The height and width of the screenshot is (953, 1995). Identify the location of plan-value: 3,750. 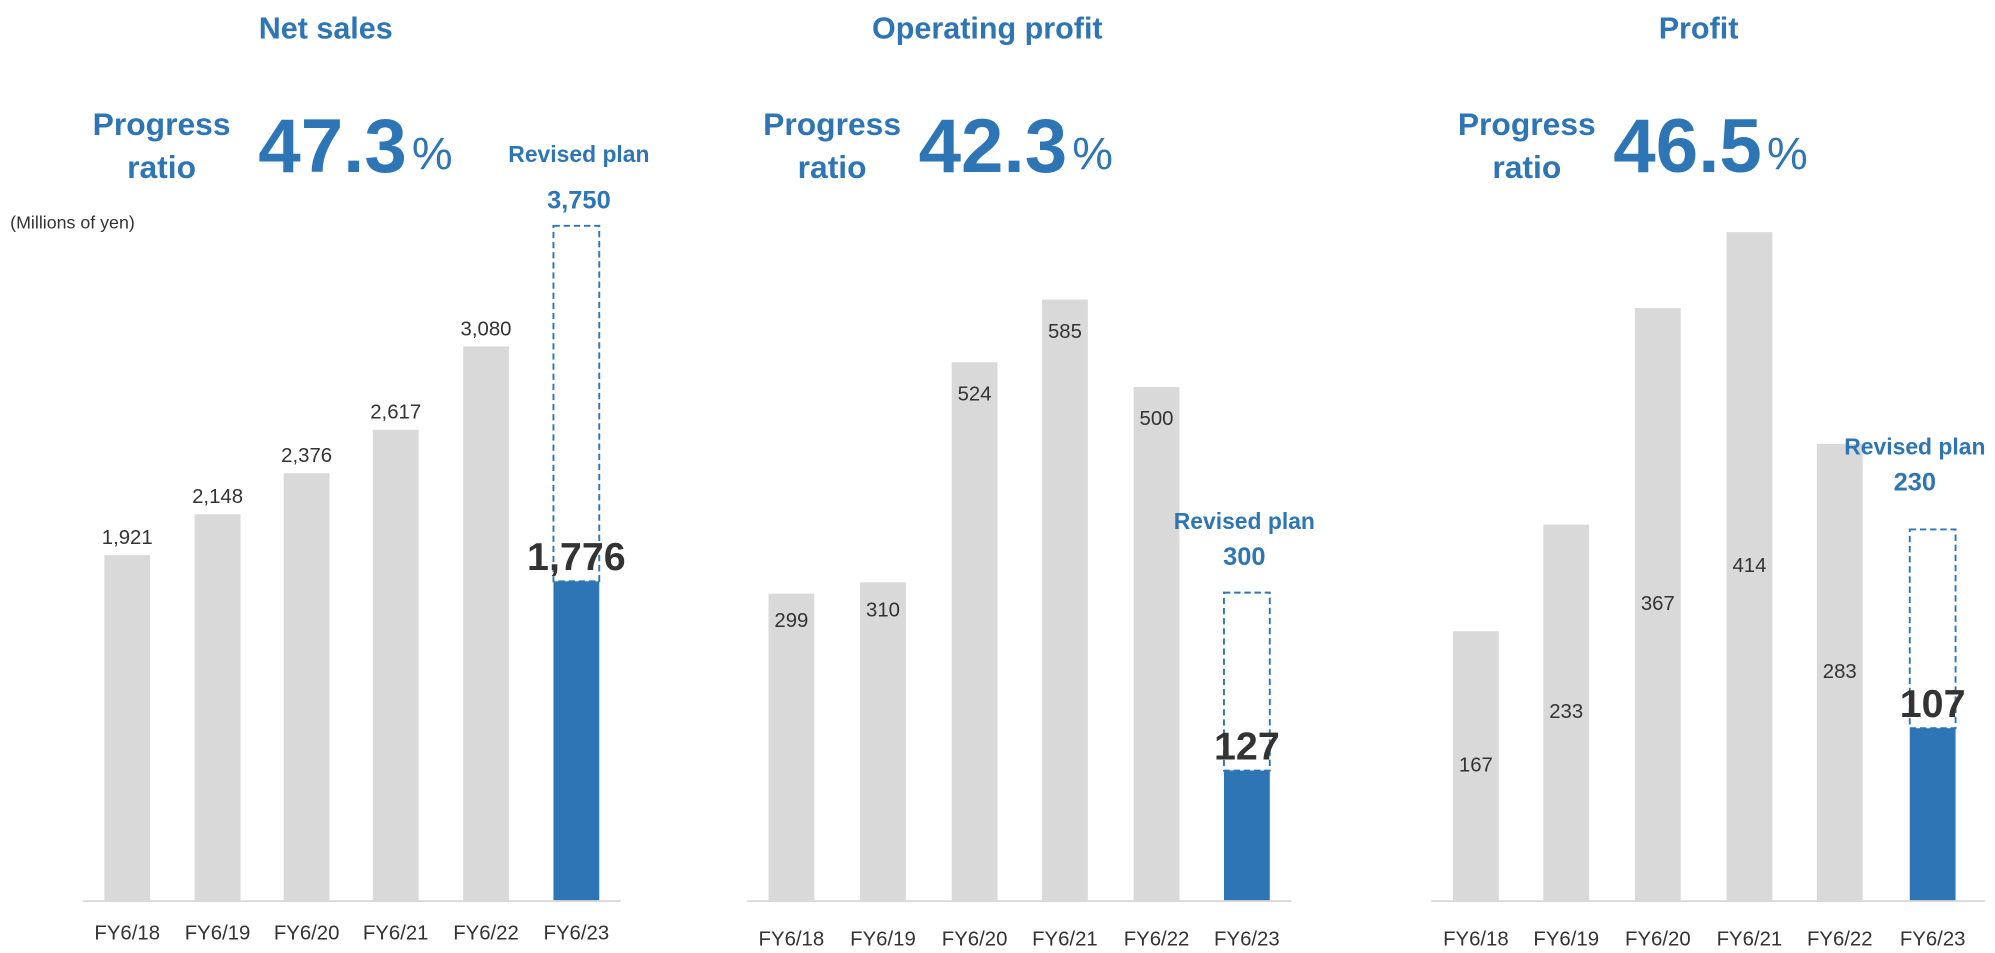
(579, 201).